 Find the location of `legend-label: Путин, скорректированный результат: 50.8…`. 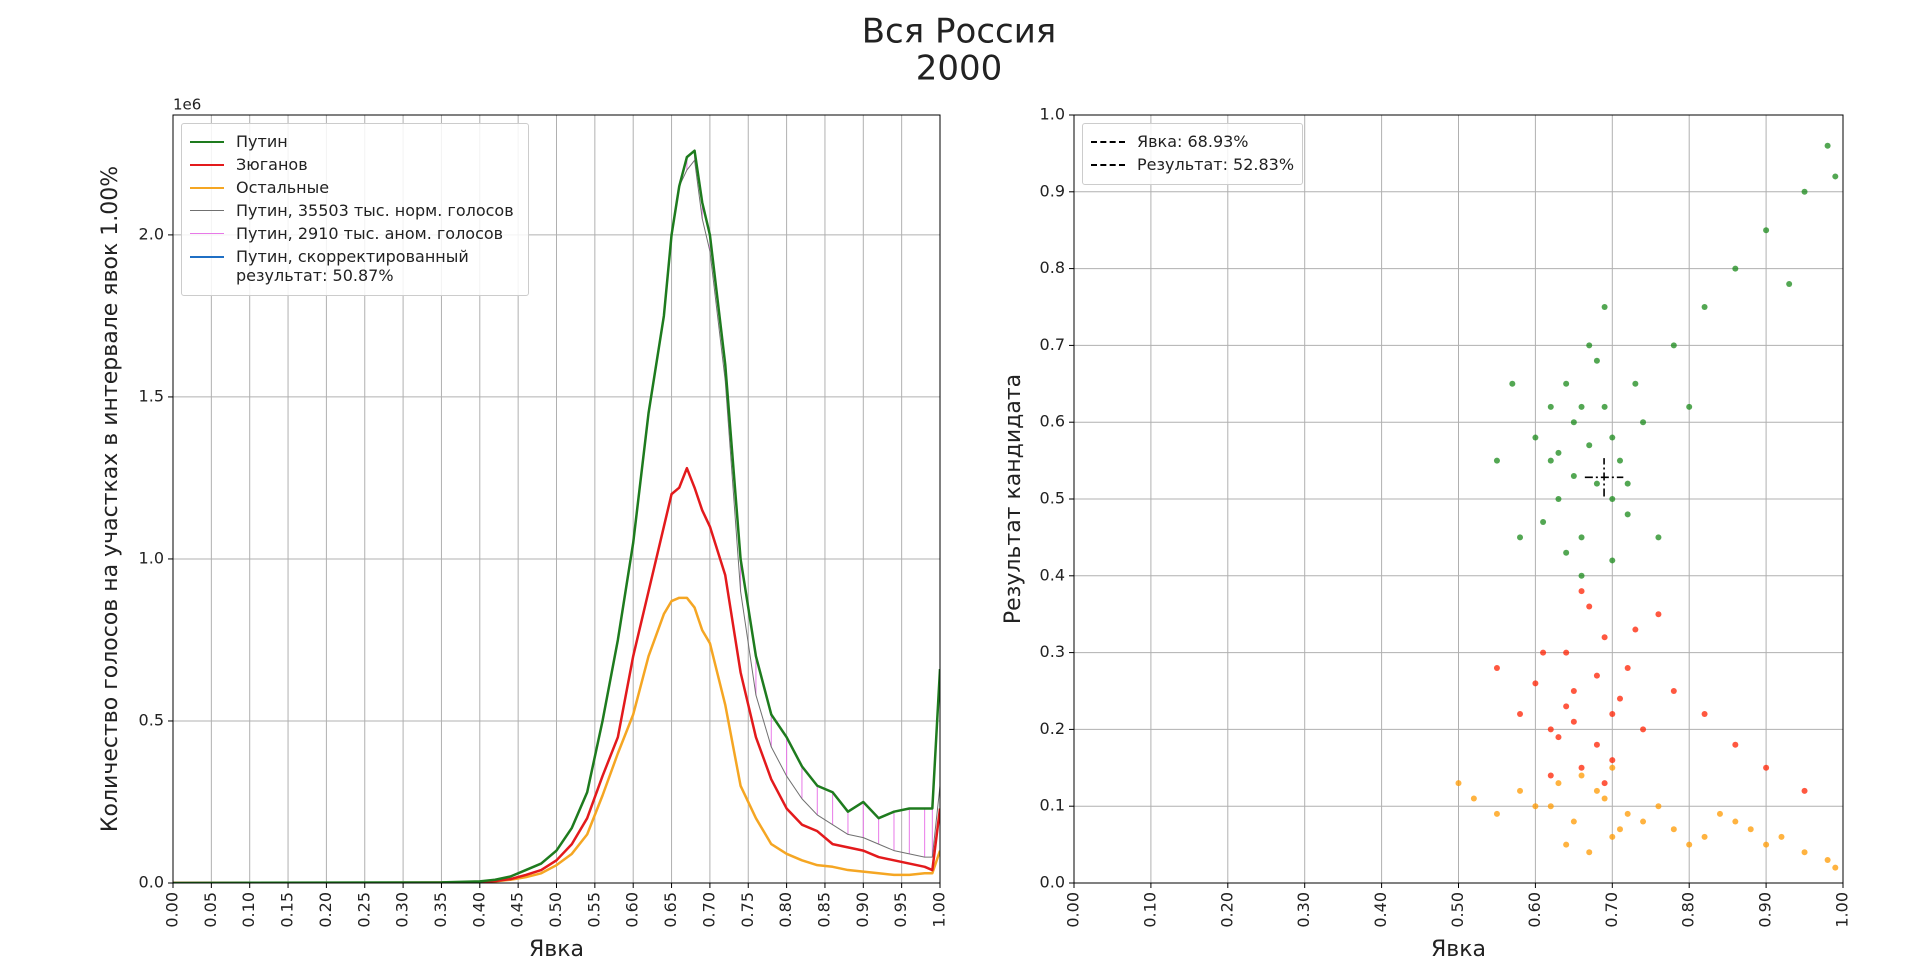

legend-label: Путин, скорректированный результат: 50.8… is located at coordinates (352, 266).